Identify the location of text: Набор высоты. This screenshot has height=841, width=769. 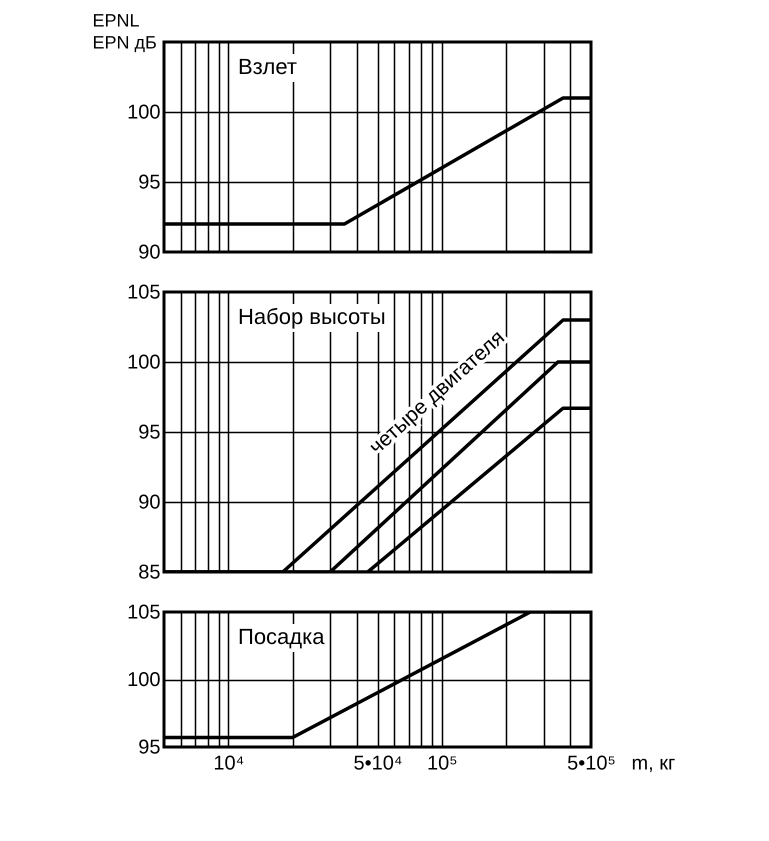
(312, 316).